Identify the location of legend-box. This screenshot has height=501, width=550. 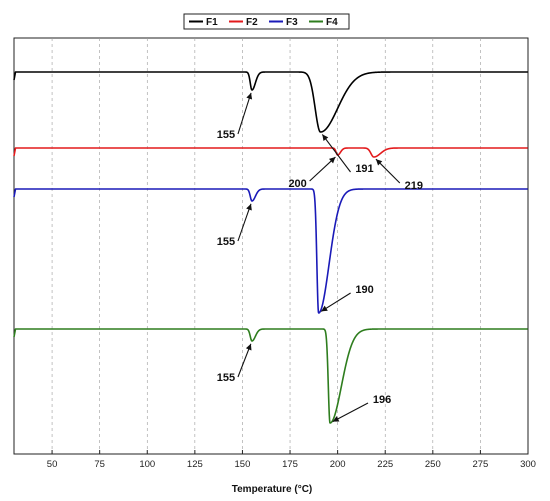
(266, 21).